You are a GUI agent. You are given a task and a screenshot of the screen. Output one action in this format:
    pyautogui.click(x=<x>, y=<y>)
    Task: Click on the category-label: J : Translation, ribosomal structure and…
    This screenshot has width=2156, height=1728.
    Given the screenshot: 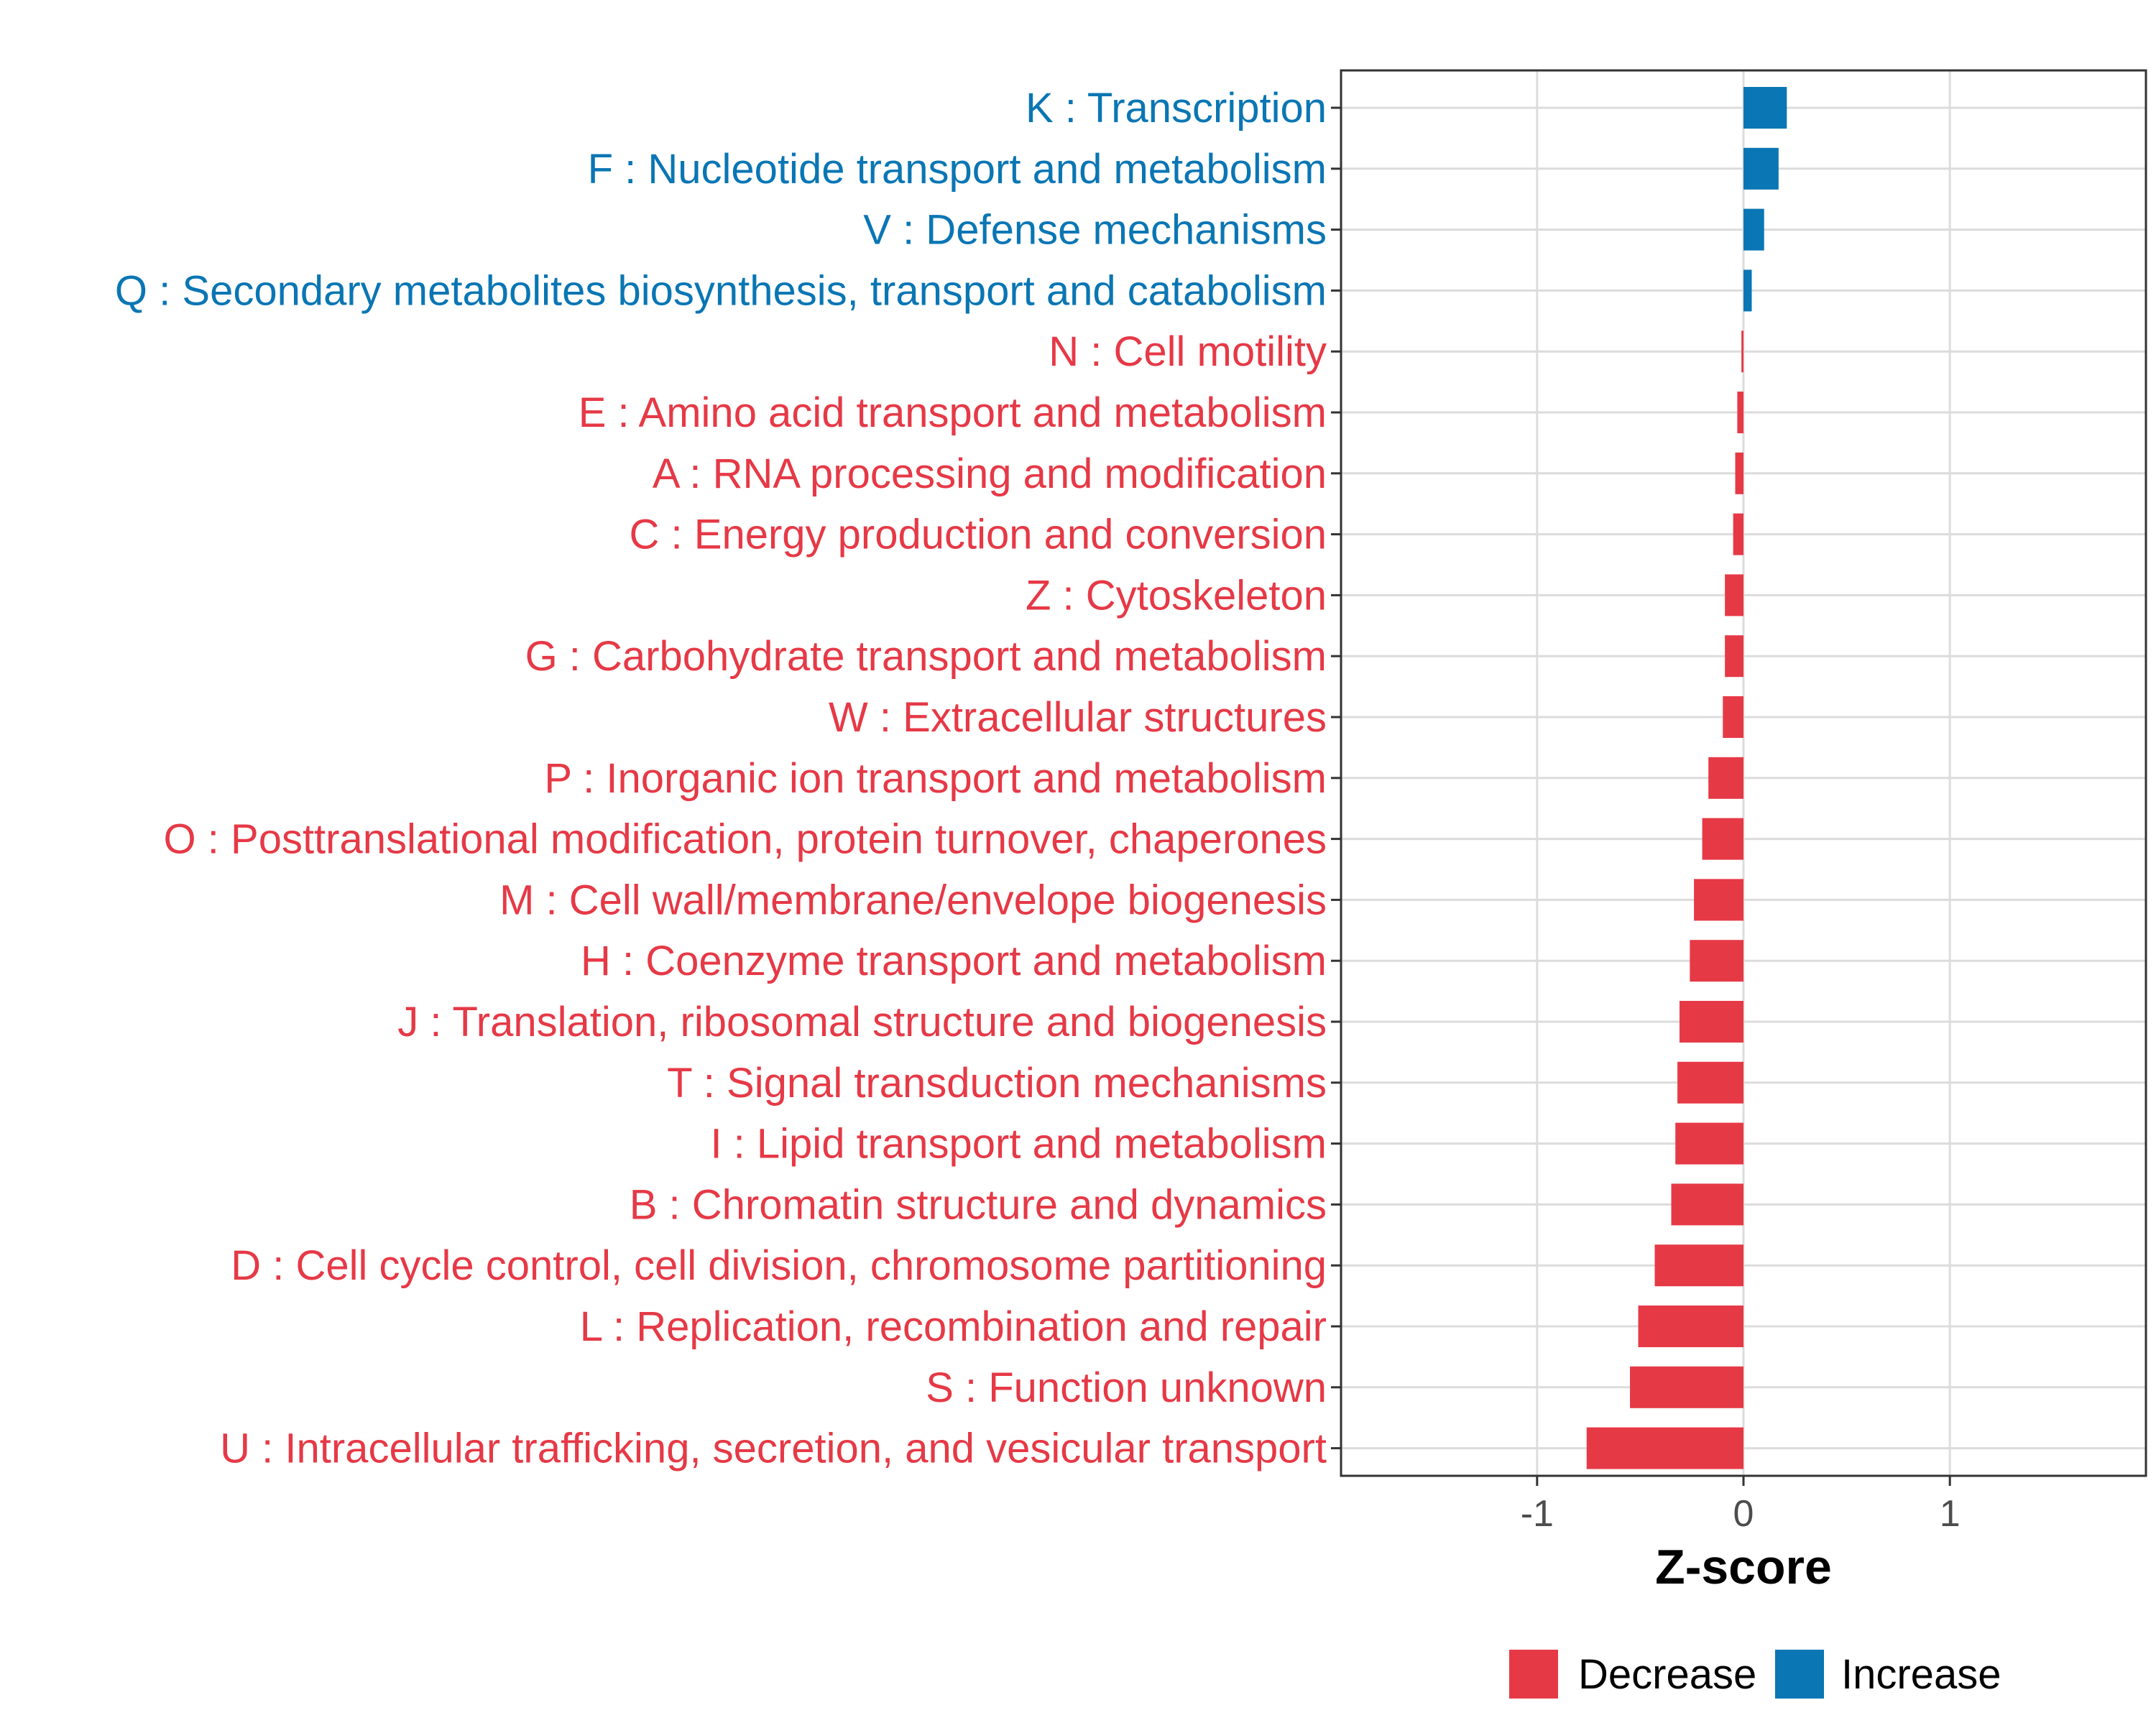 What is the action you would take?
    pyautogui.click(x=862, y=1022)
    